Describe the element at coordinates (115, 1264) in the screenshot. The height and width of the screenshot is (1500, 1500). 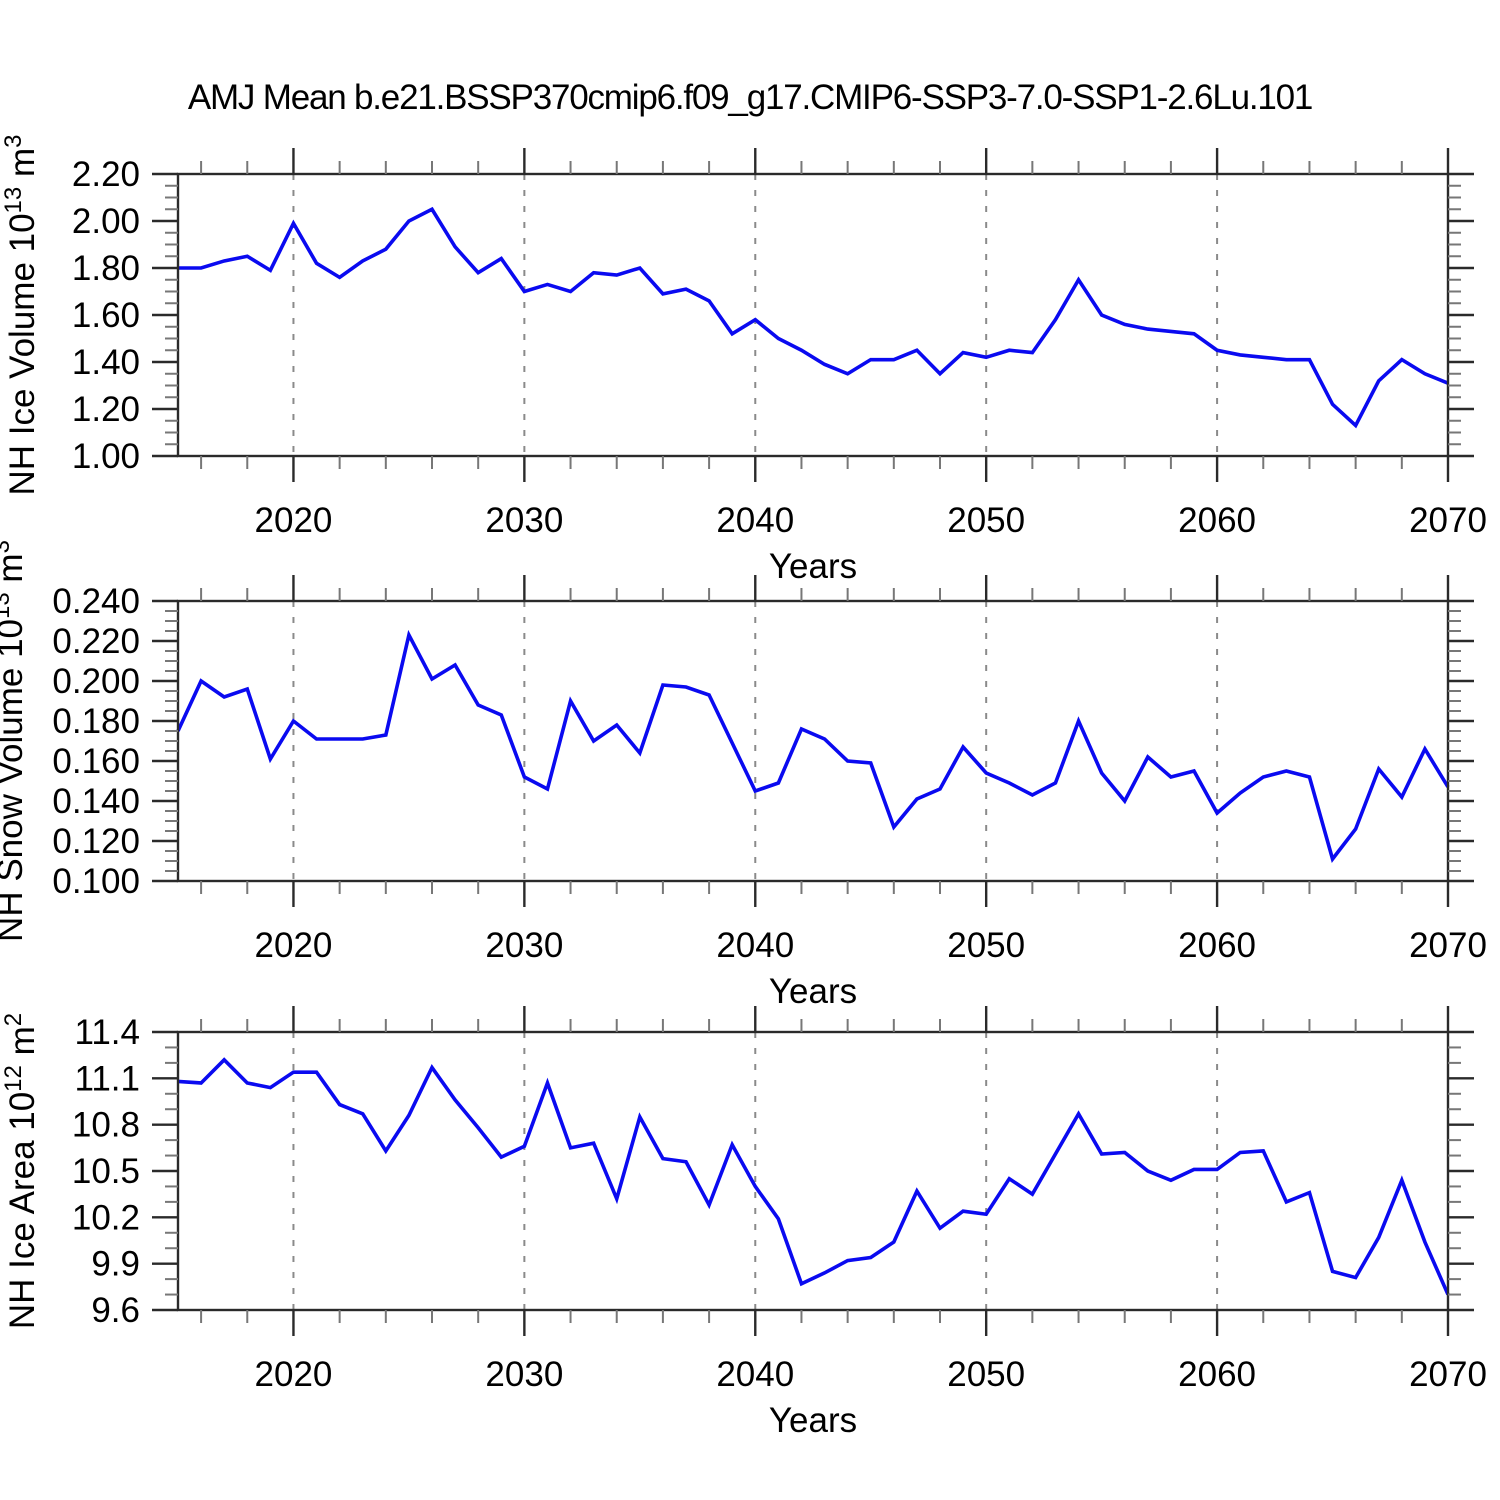
I see `y-tick-label: 9.9` at that location.